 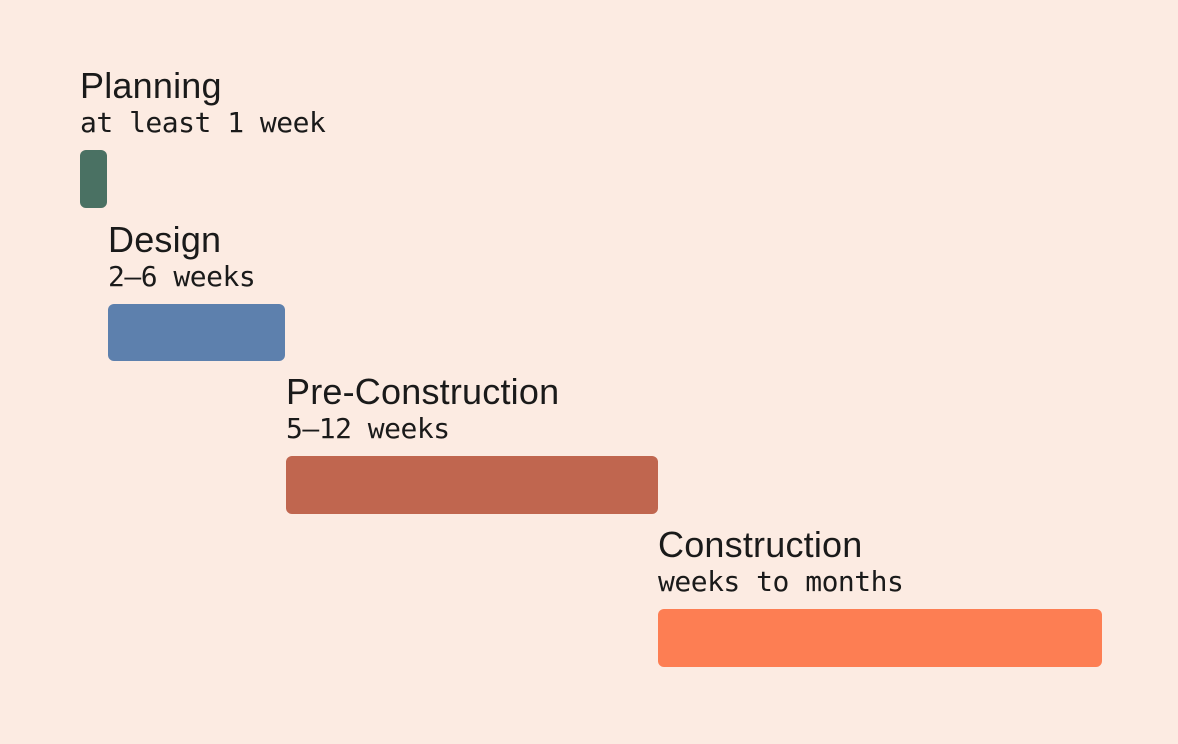 I want to click on phase-row-planning: Planning at least 1 week, so click(x=203, y=136).